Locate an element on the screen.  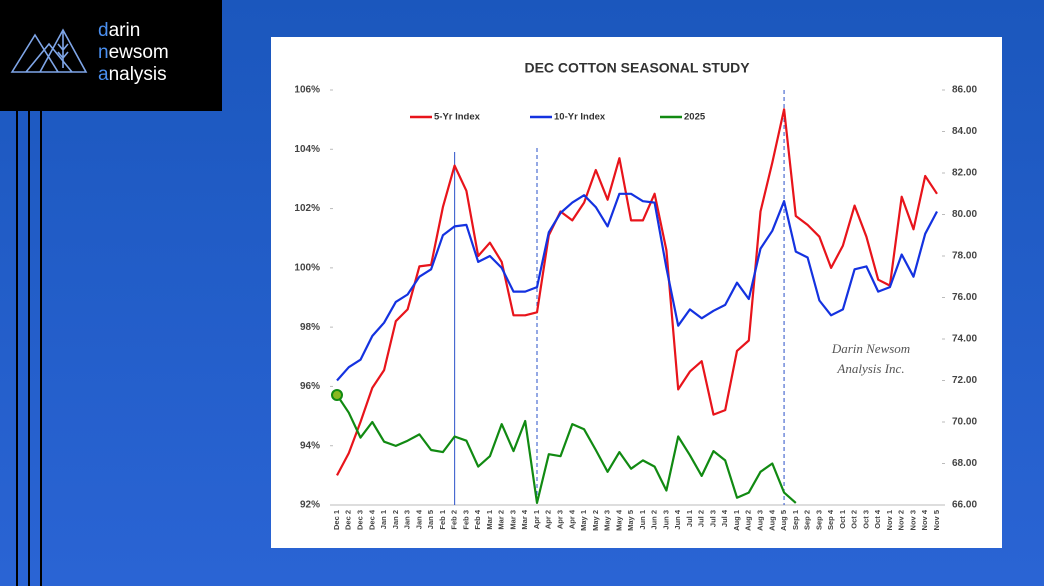
x-tick-label: Jan 4 is located at coordinates (418, 519).